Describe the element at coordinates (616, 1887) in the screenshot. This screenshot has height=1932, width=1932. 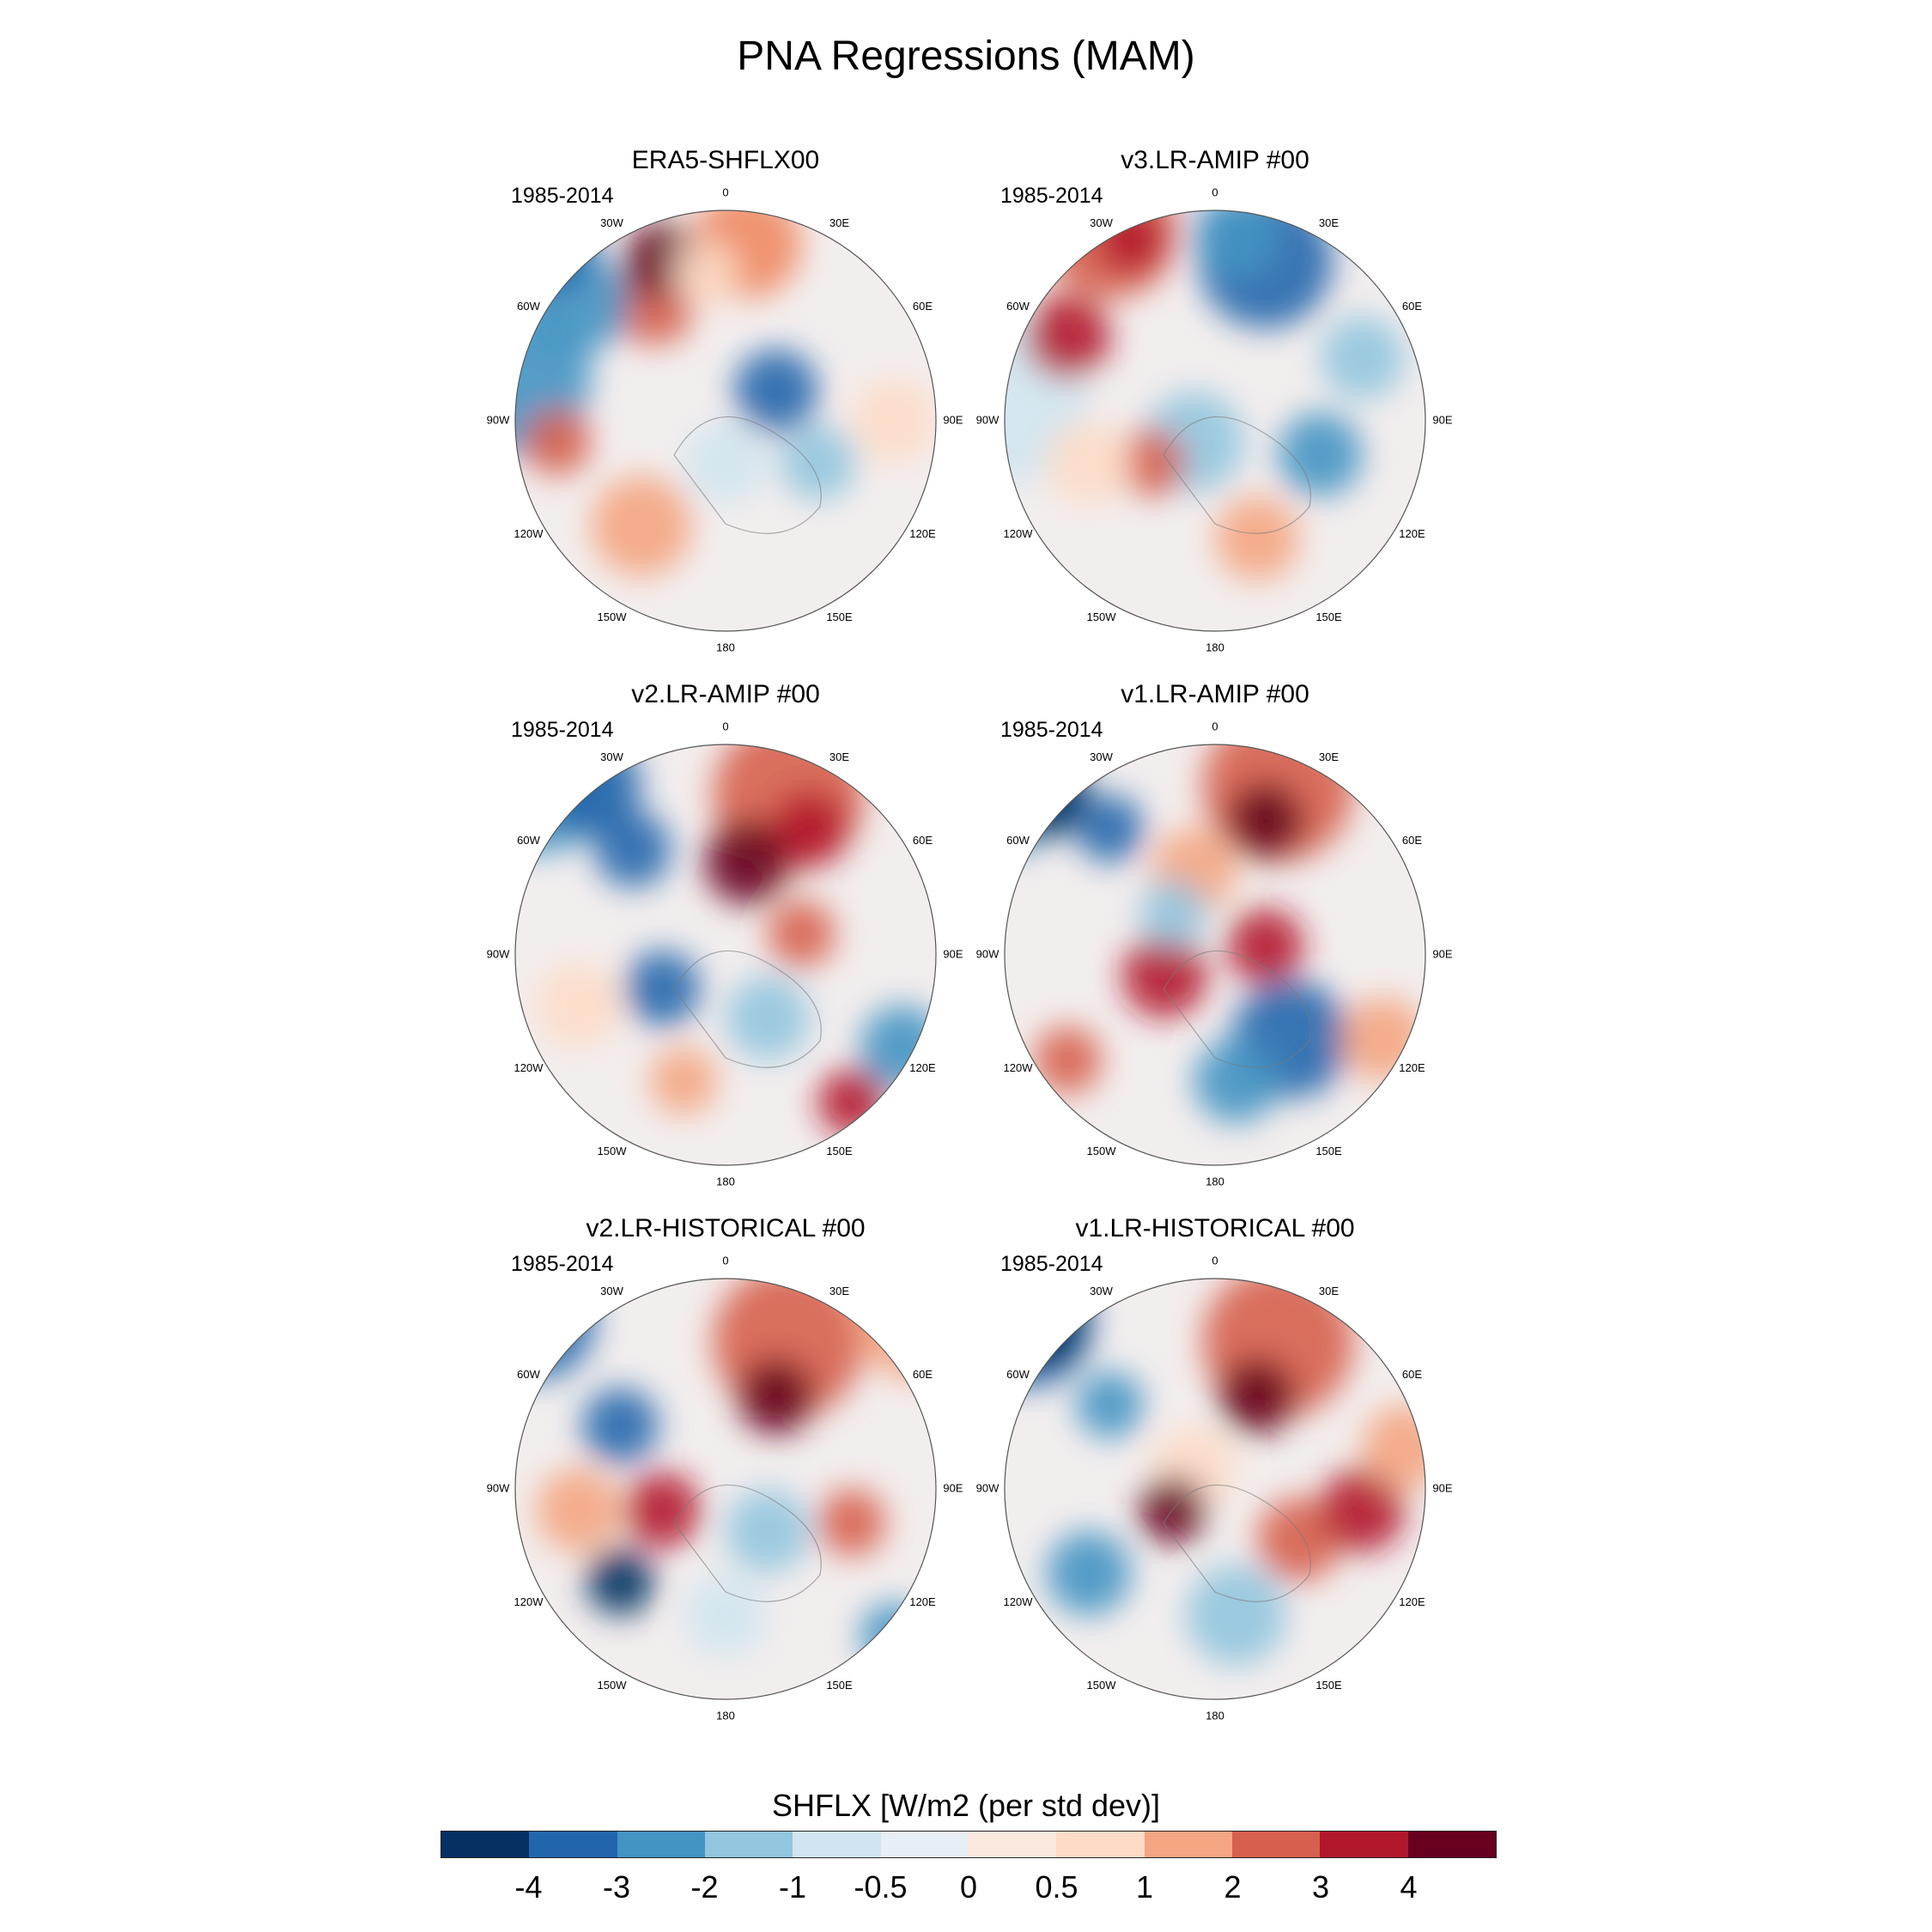
I see `colorbar-tick-label: -3` at that location.